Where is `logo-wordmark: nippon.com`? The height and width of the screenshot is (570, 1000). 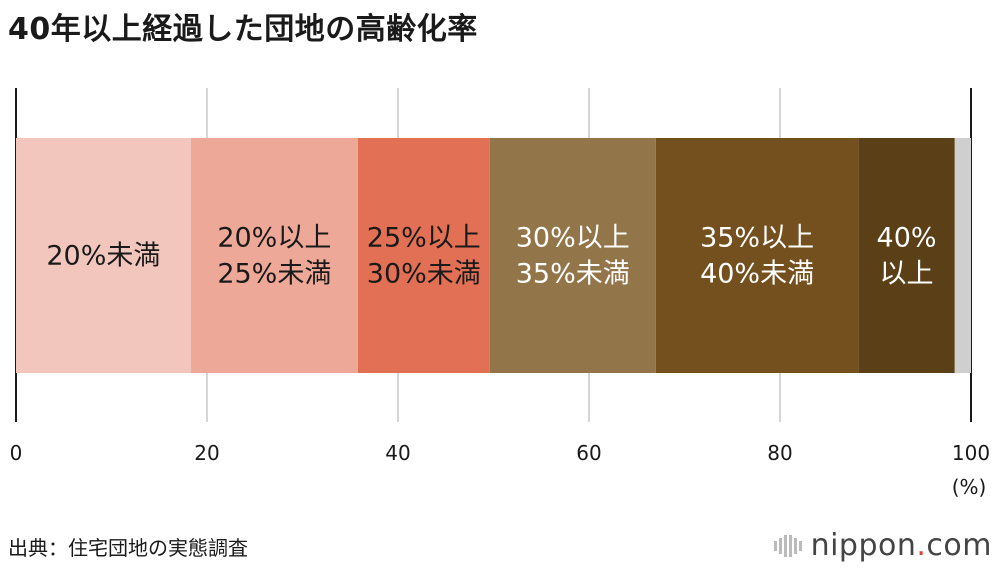
logo-wordmark: nippon.com is located at coordinates (901, 545).